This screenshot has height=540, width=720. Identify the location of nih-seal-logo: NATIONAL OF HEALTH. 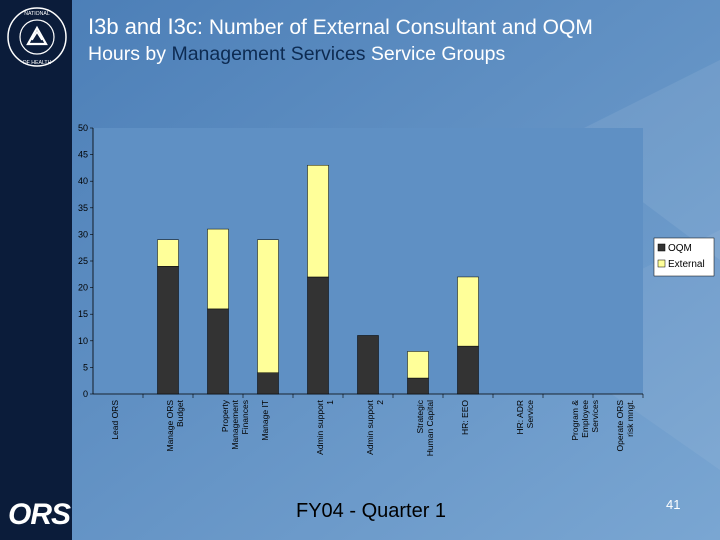
(37, 37).